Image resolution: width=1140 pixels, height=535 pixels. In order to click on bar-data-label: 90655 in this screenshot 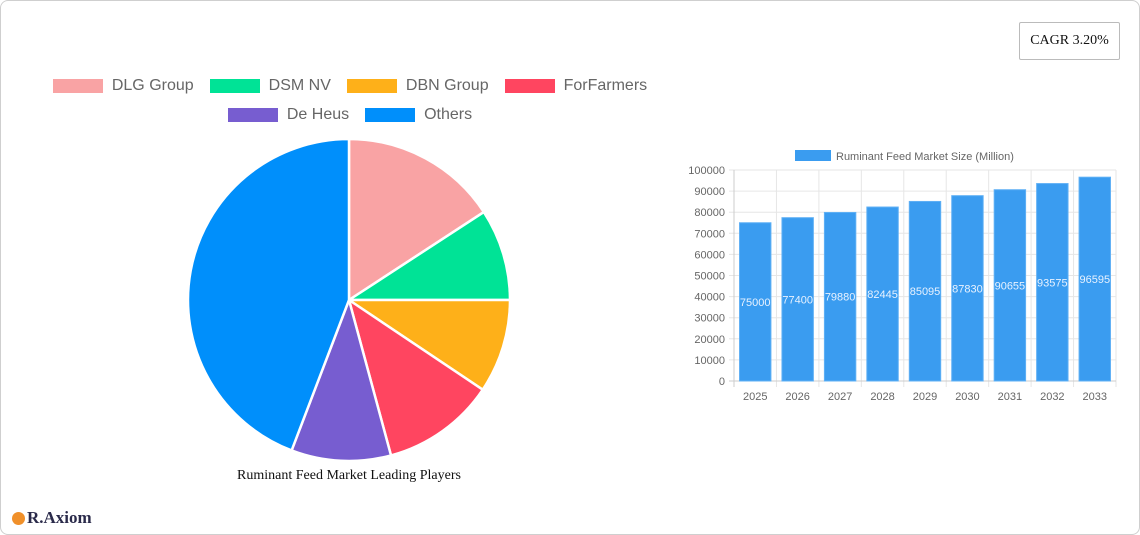, I will do `click(1010, 286)`.